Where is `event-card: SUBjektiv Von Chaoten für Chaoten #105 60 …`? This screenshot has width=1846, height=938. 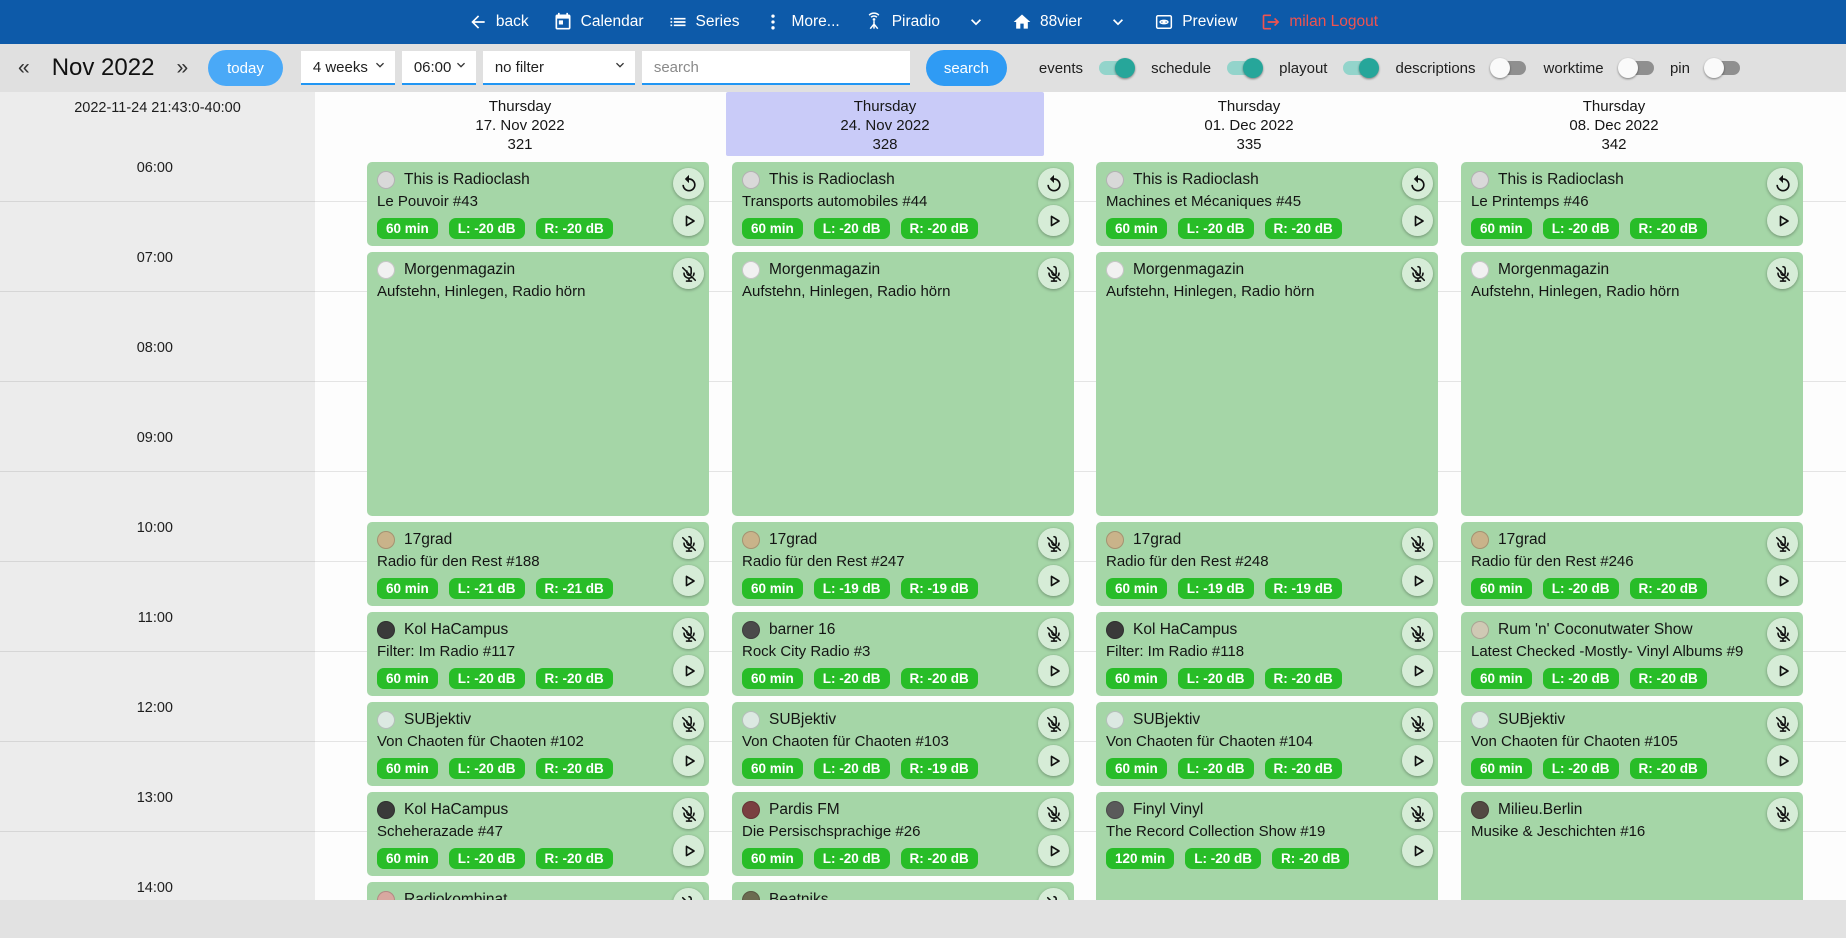 event-card: SUBjektiv Von Chaoten für Chaoten #105 60 … is located at coordinates (1632, 744).